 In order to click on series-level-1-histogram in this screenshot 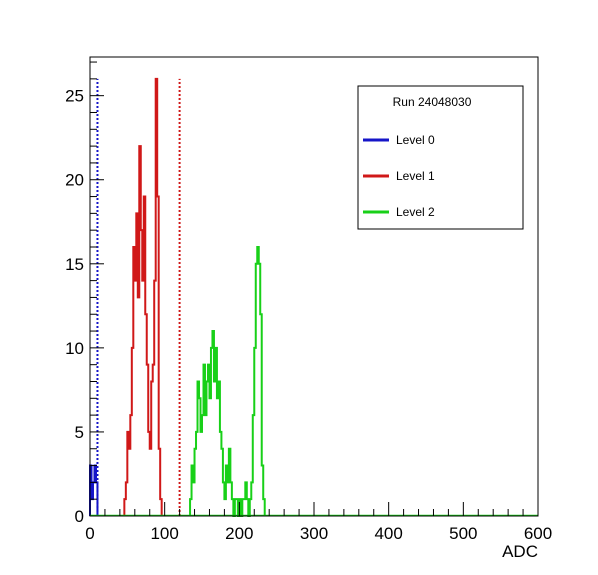, I will do `click(143, 296)`.